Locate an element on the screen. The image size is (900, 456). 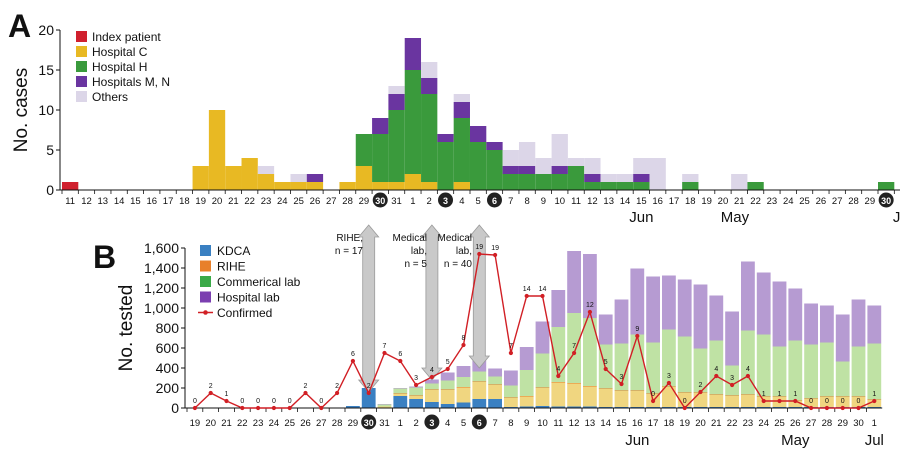
panel-b-y-tick-label: 1,600 is located at coordinates (161, 248).